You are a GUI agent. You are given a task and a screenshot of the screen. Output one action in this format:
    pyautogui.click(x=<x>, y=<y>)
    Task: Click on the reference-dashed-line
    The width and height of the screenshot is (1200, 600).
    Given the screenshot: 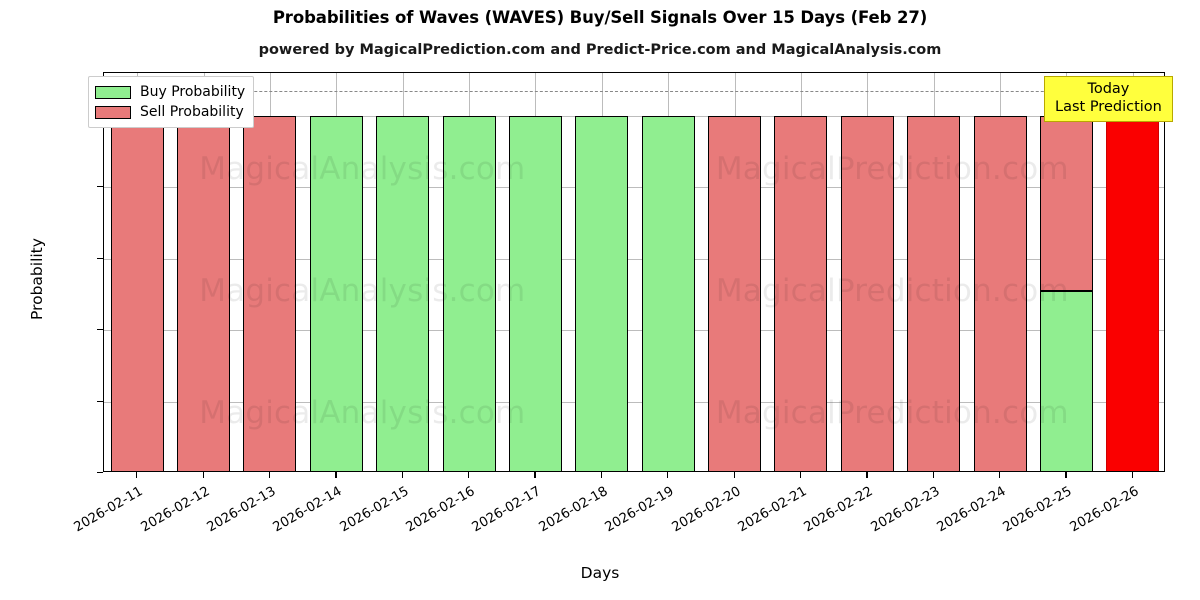 What is the action you would take?
    pyautogui.click(x=634, y=91)
    